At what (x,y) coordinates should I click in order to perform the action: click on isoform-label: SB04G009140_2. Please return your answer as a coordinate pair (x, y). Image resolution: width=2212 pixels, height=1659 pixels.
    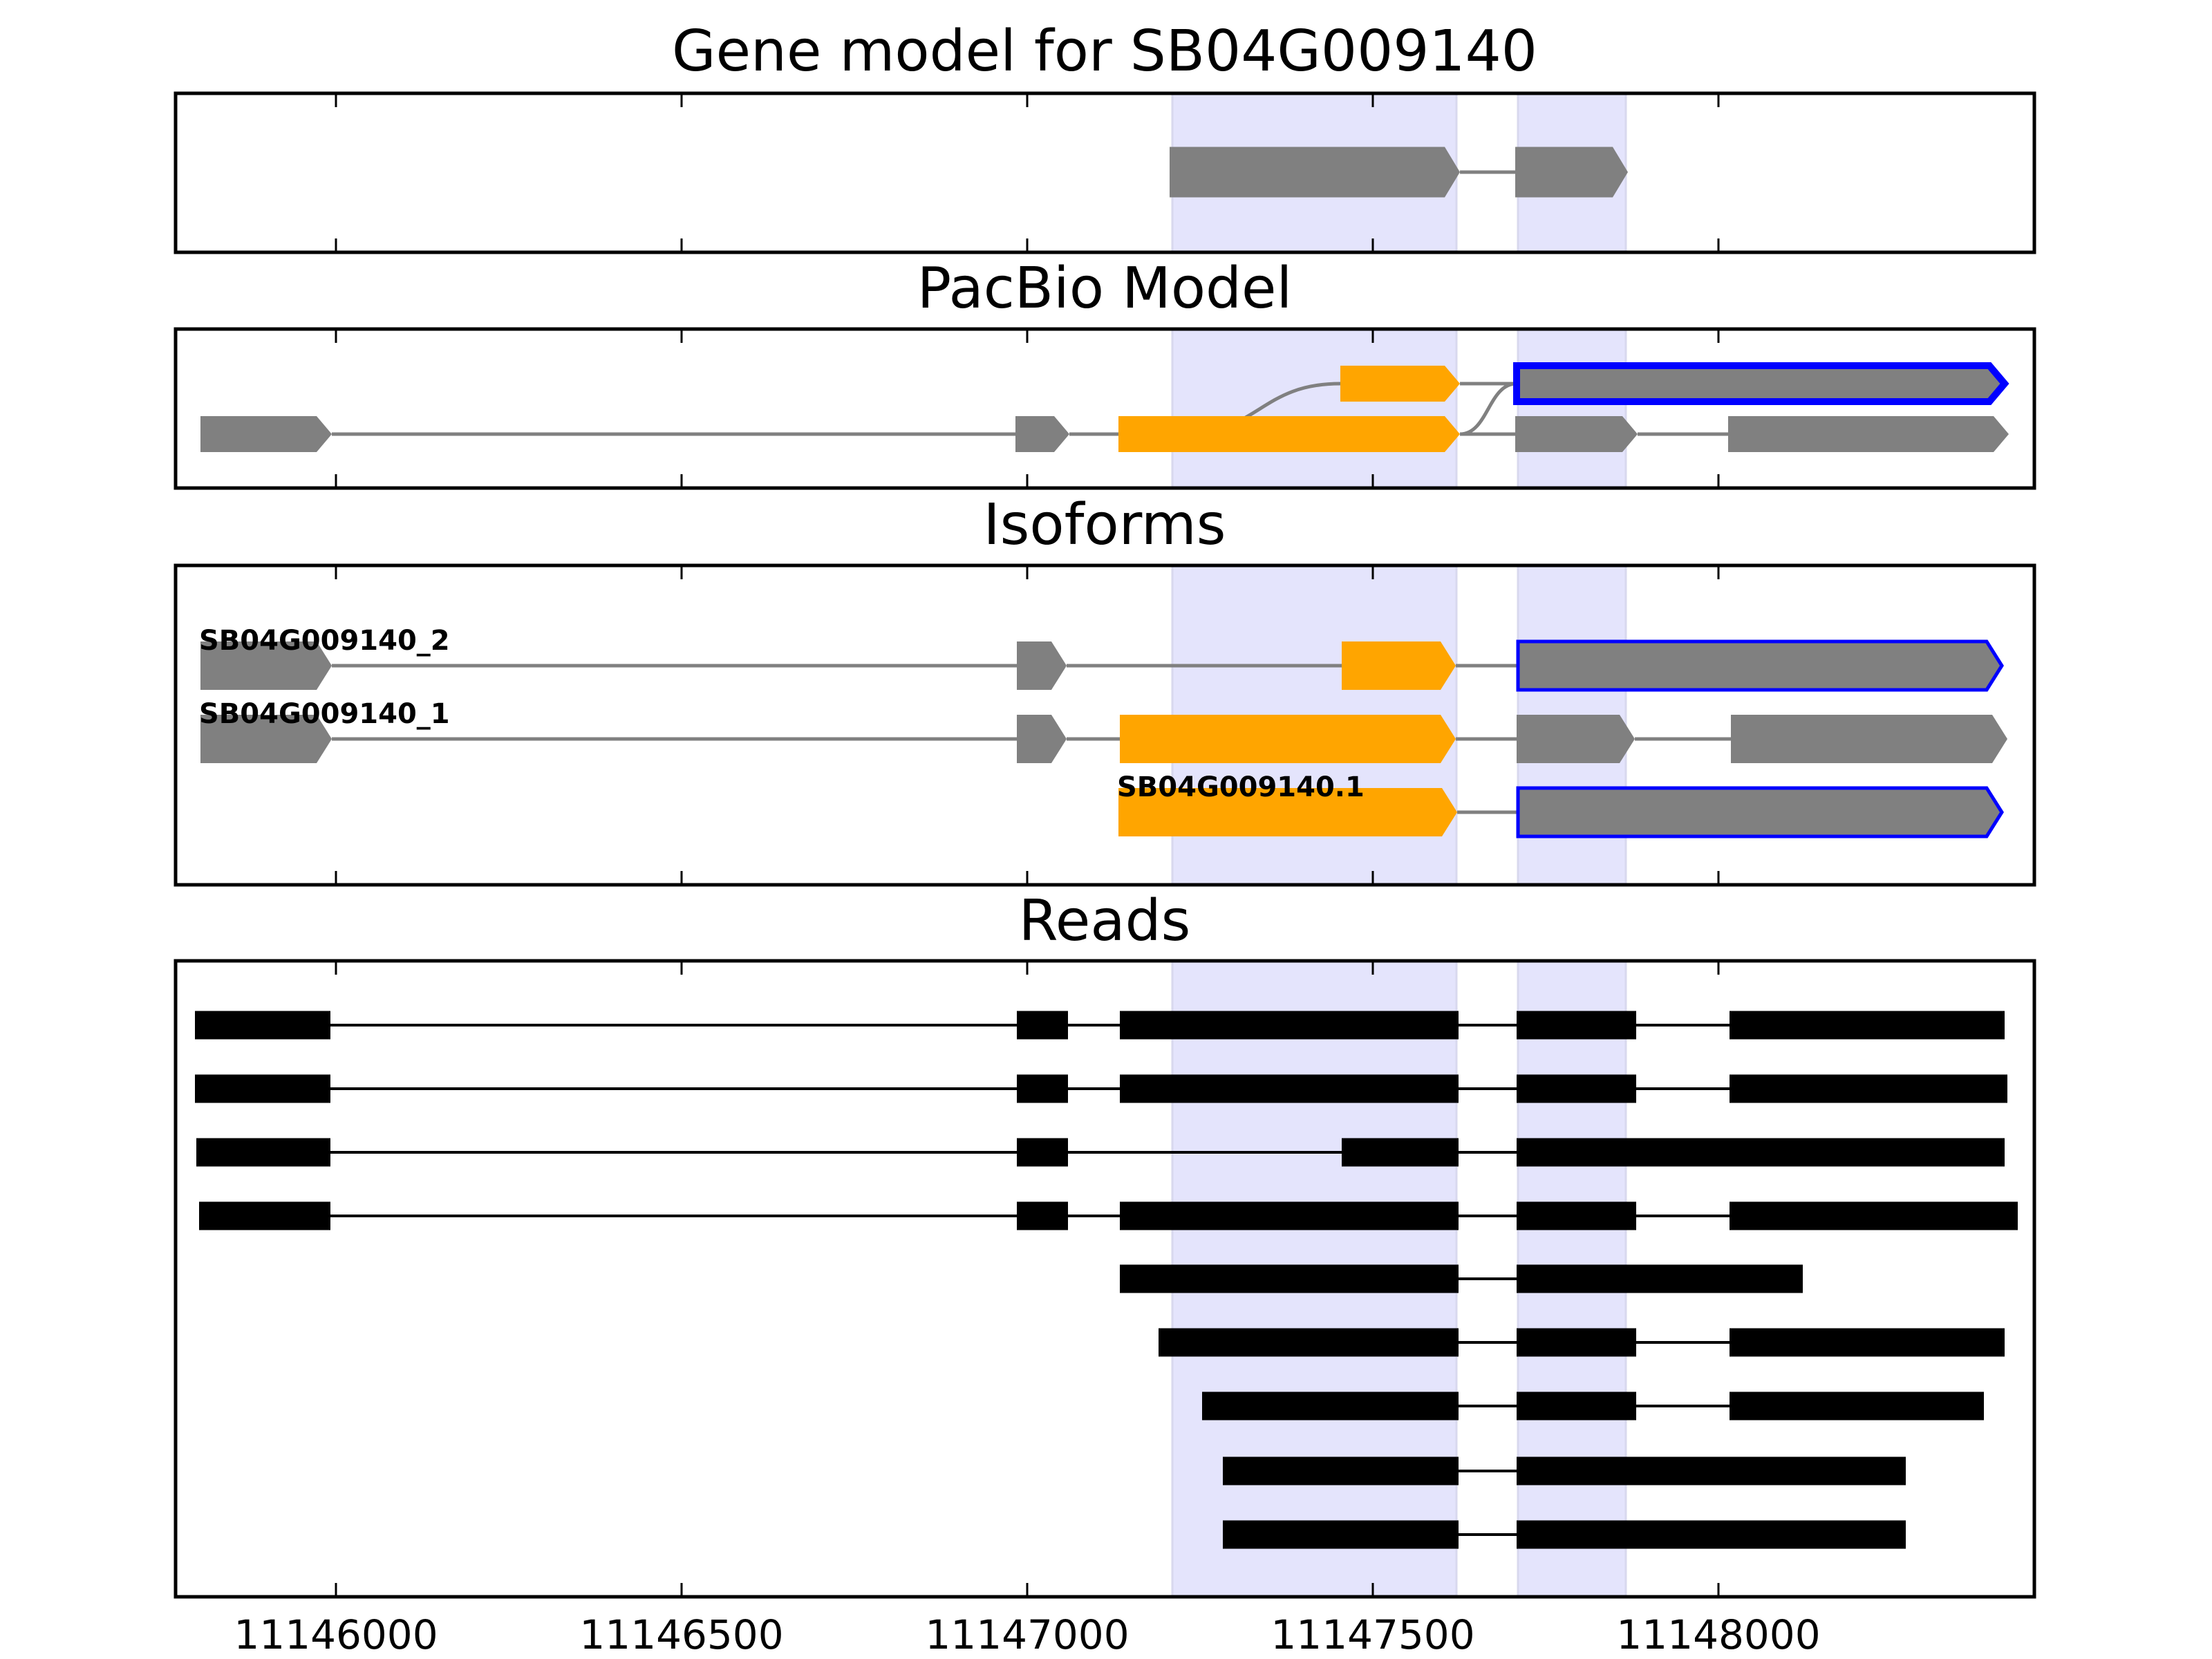
    Looking at the image, I should click on (324, 641).